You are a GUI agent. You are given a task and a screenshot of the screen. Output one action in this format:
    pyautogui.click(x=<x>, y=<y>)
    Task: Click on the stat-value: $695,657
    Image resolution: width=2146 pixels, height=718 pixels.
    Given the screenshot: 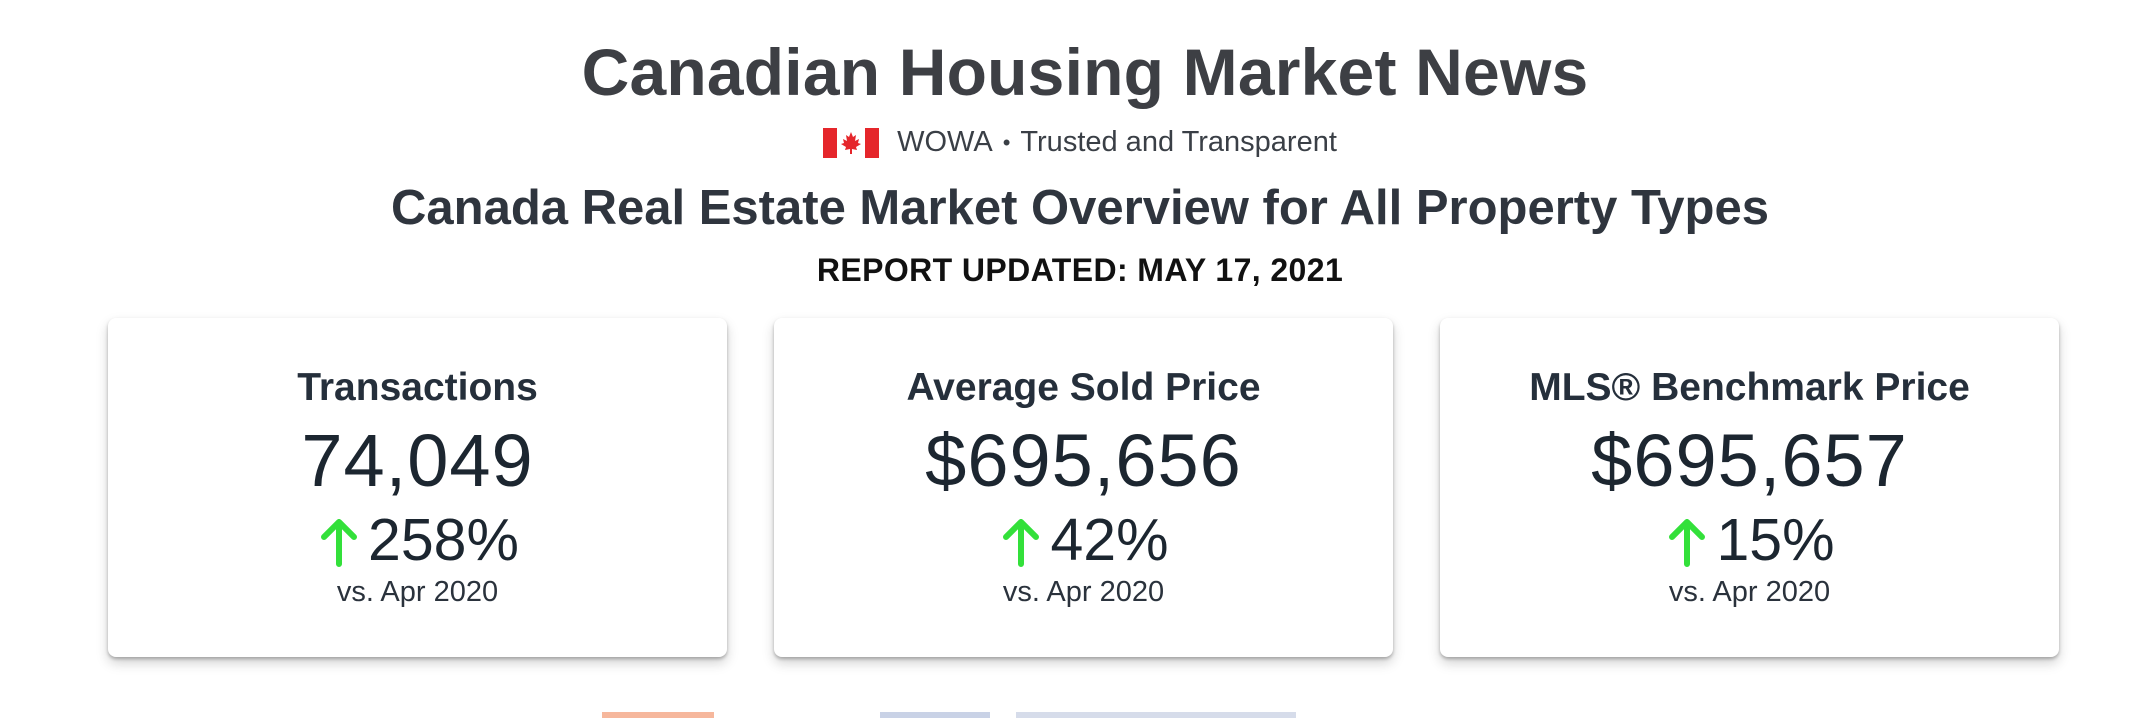 What is the action you would take?
    pyautogui.click(x=1749, y=460)
    